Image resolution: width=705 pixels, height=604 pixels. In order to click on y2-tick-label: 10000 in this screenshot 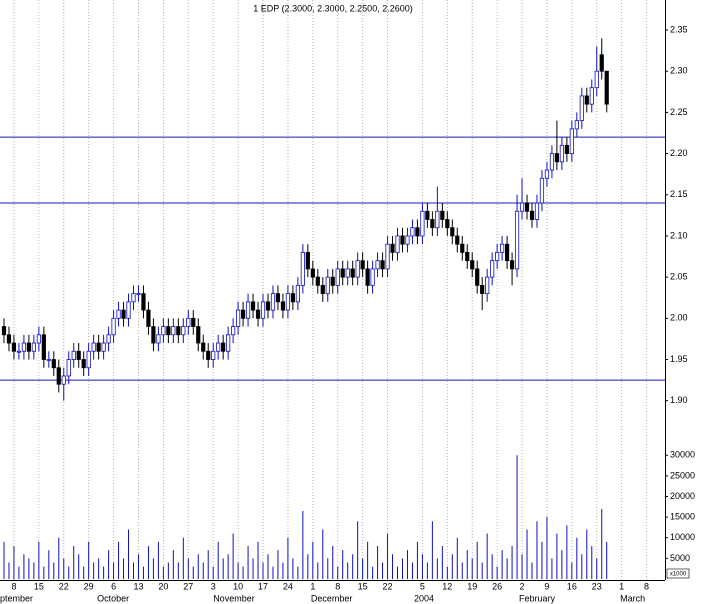, I will do `click(682, 537)`.